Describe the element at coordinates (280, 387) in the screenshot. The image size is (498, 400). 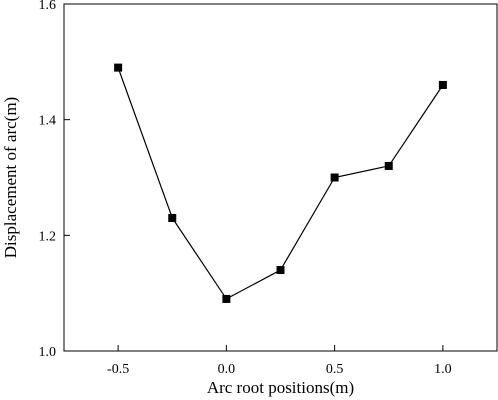
I see `x-axis-label: Arc root positions(m)` at that location.